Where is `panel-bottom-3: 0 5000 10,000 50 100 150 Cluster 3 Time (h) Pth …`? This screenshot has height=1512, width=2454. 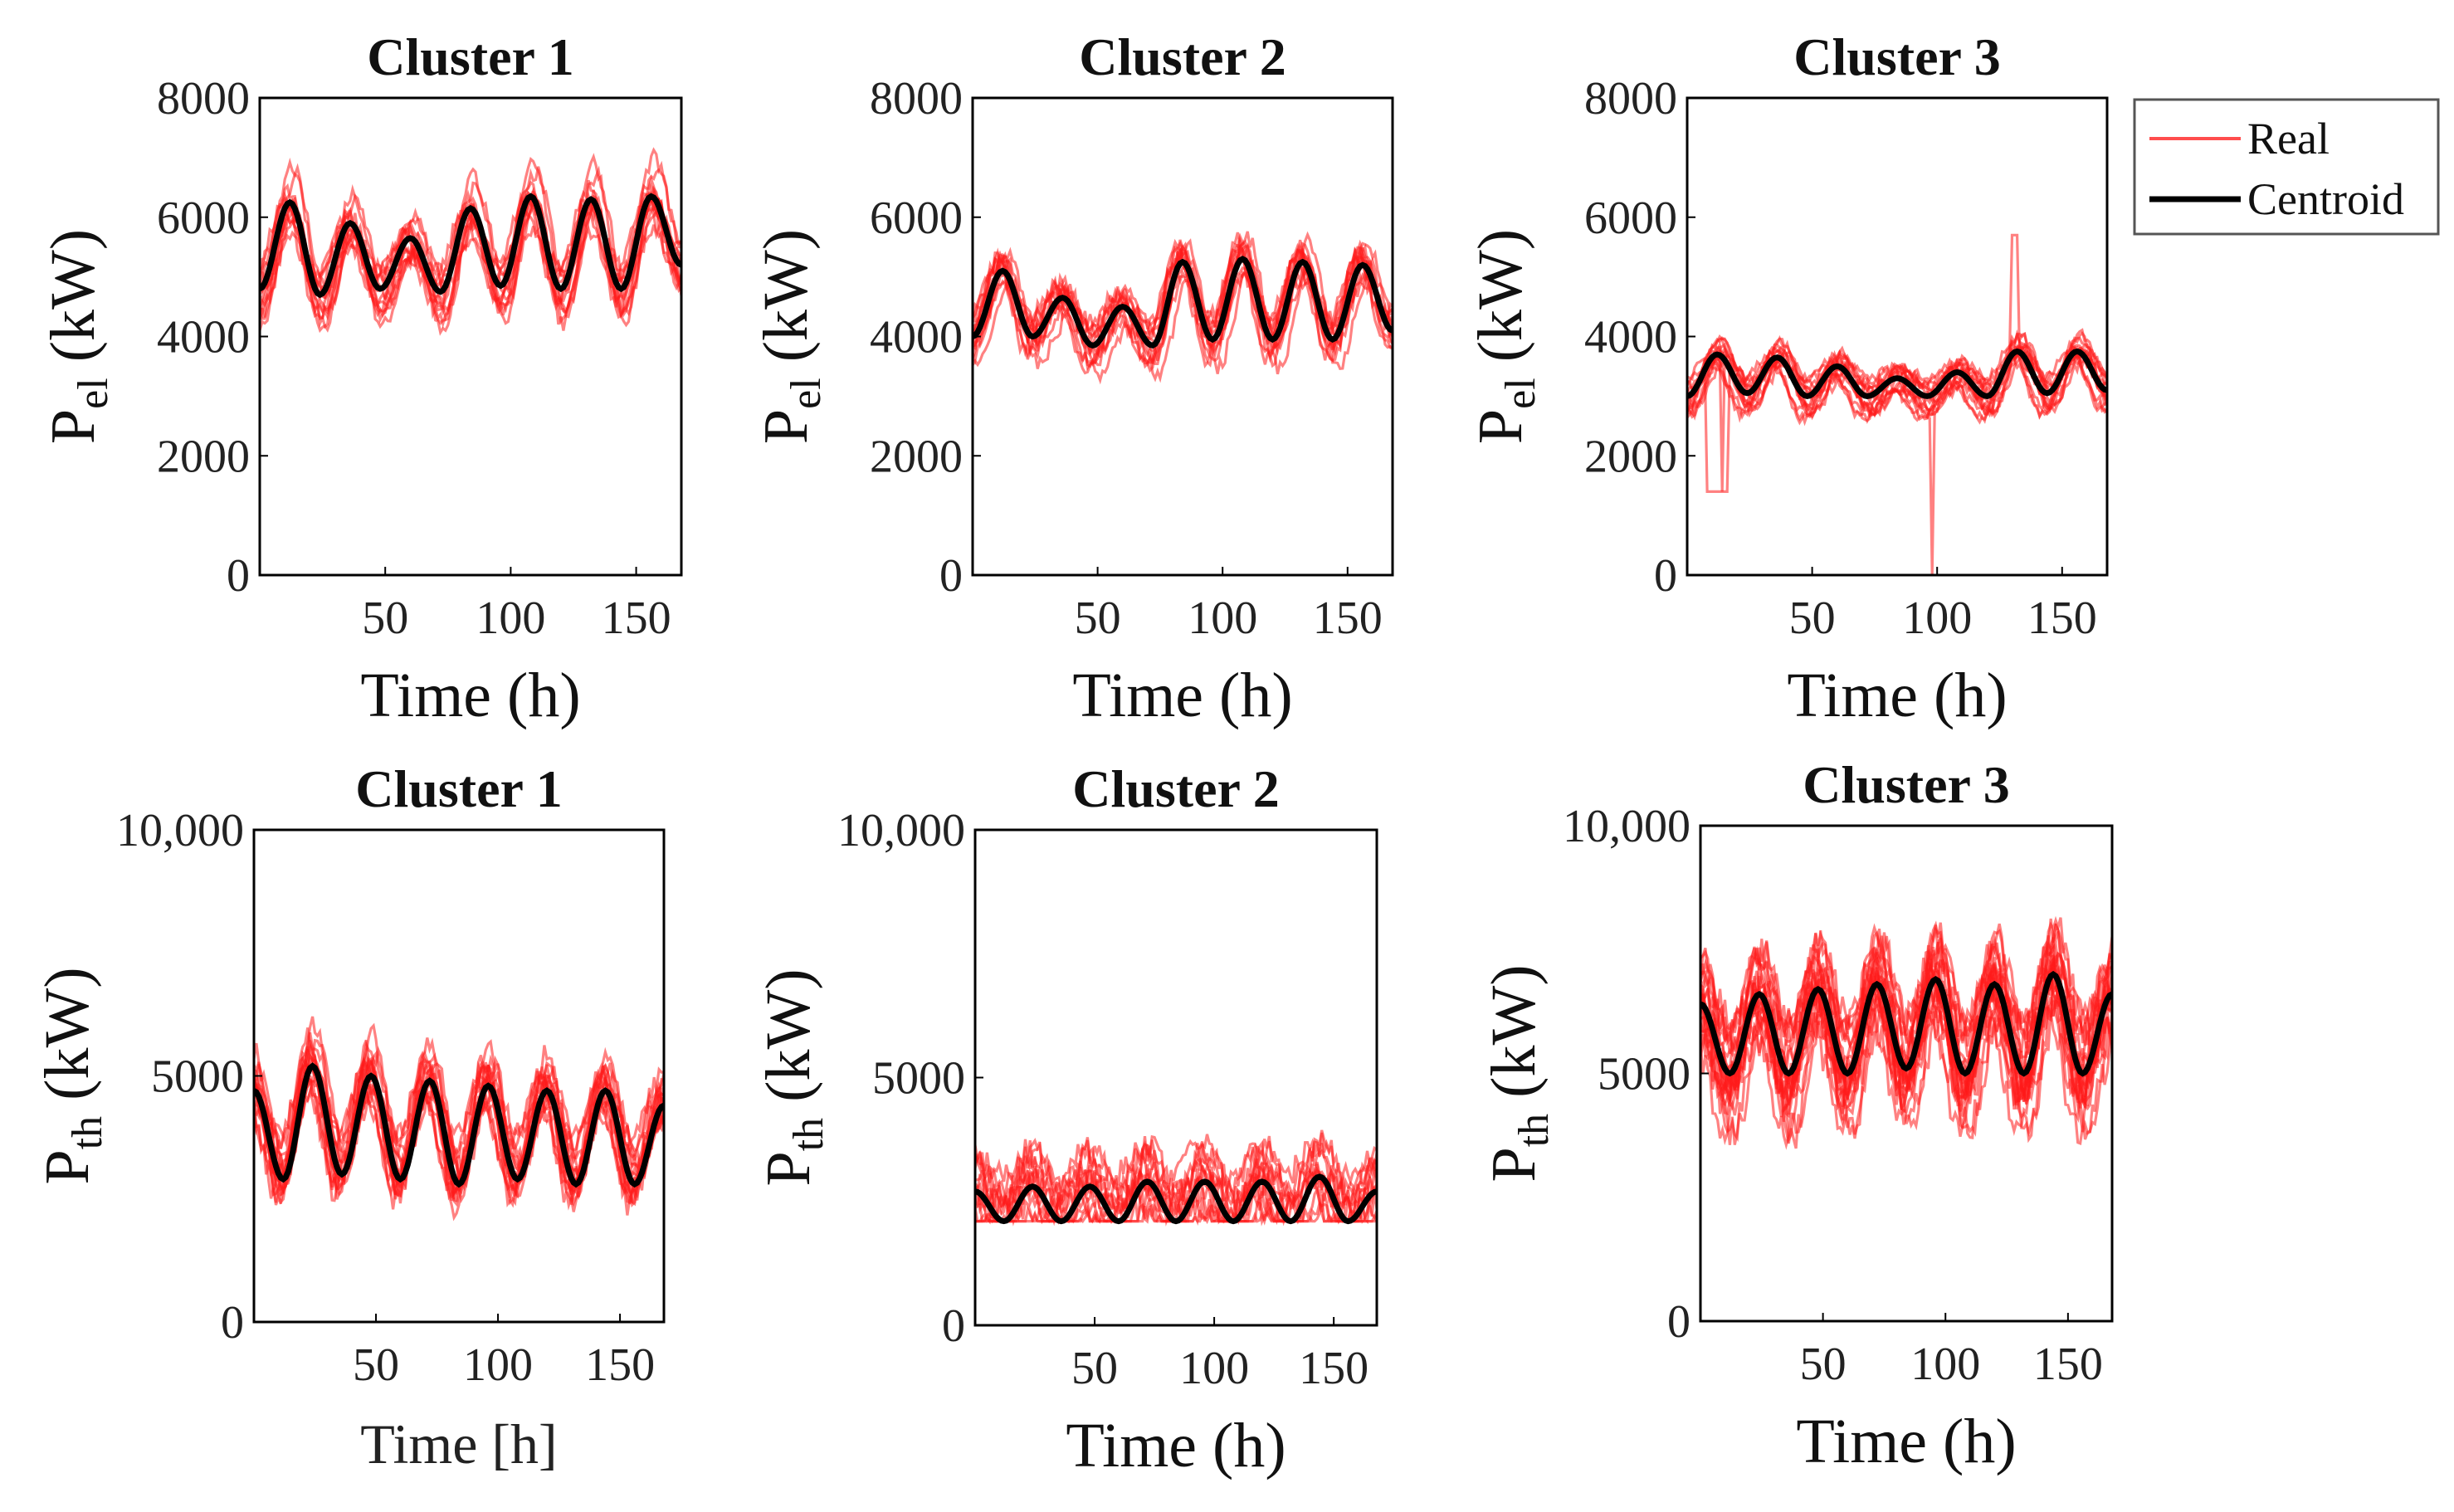 panel-bottom-3: 0 5000 10,000 50 100 150 Cluster 3 Time (h) Pth … is located at coordinates (1796, 1116).